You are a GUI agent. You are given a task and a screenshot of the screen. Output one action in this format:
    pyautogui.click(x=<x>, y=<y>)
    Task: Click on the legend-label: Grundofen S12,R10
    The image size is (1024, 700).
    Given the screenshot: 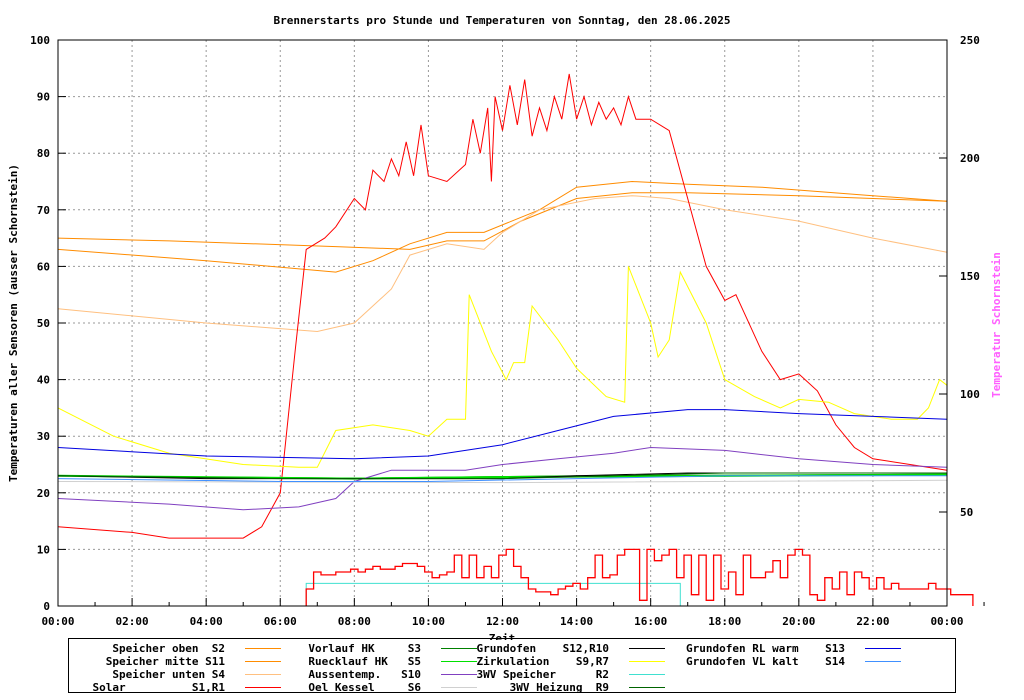 What is the action you would take?
    pyautogui.click(x=542, y=648)
    